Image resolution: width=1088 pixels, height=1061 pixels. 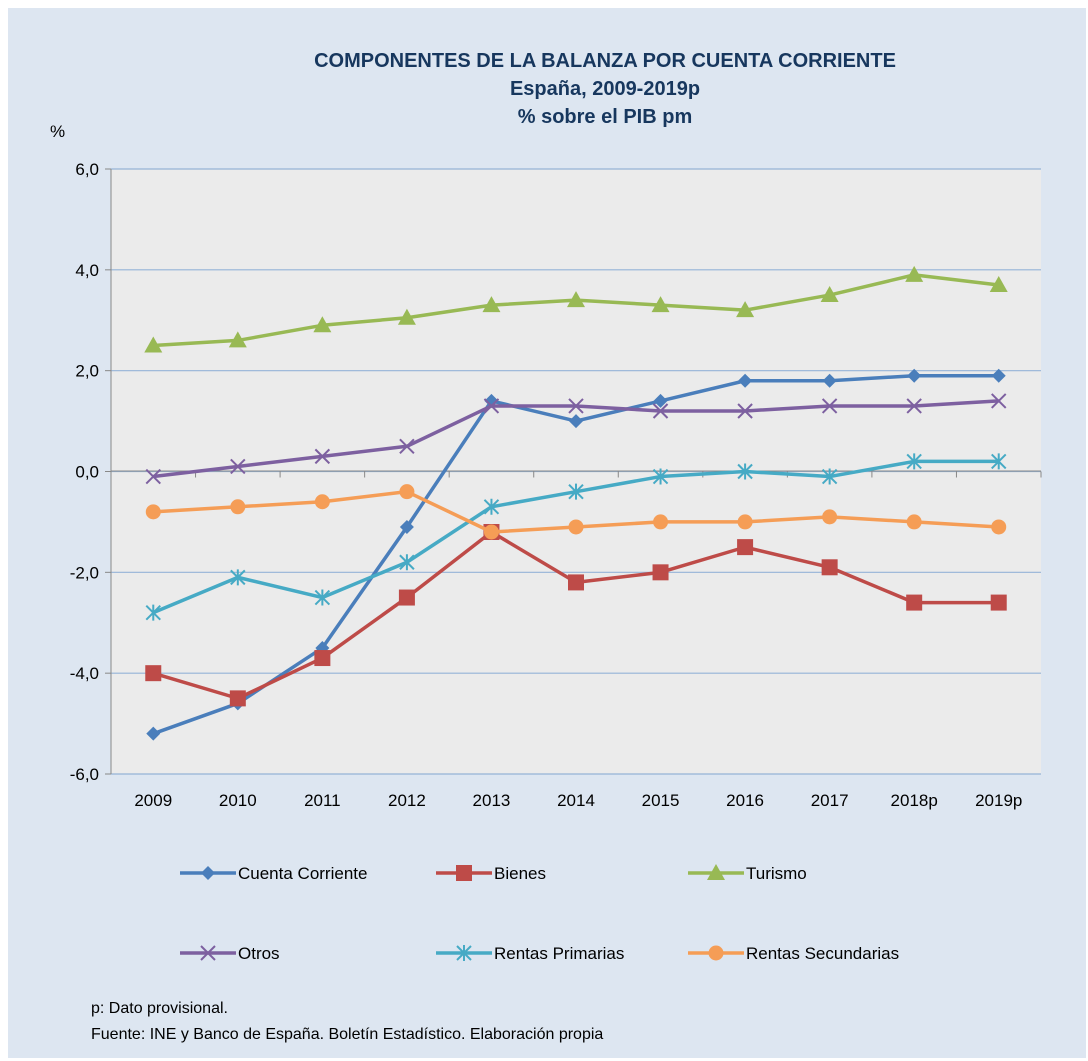 I want to click on series-otros, so click(x=576, y=439).